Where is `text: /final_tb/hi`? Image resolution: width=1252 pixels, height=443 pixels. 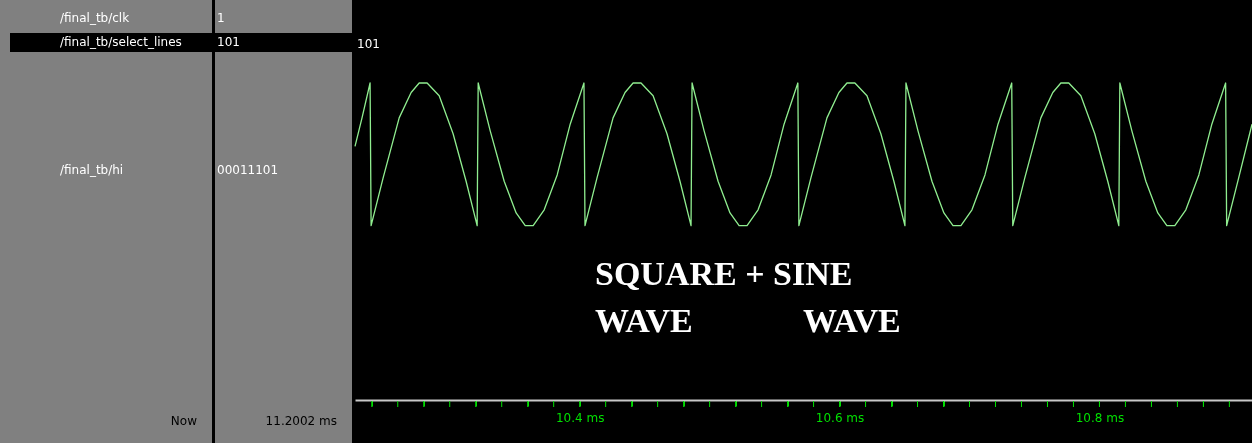 text: /final_tb/hi is located at coordinates (92, 170).